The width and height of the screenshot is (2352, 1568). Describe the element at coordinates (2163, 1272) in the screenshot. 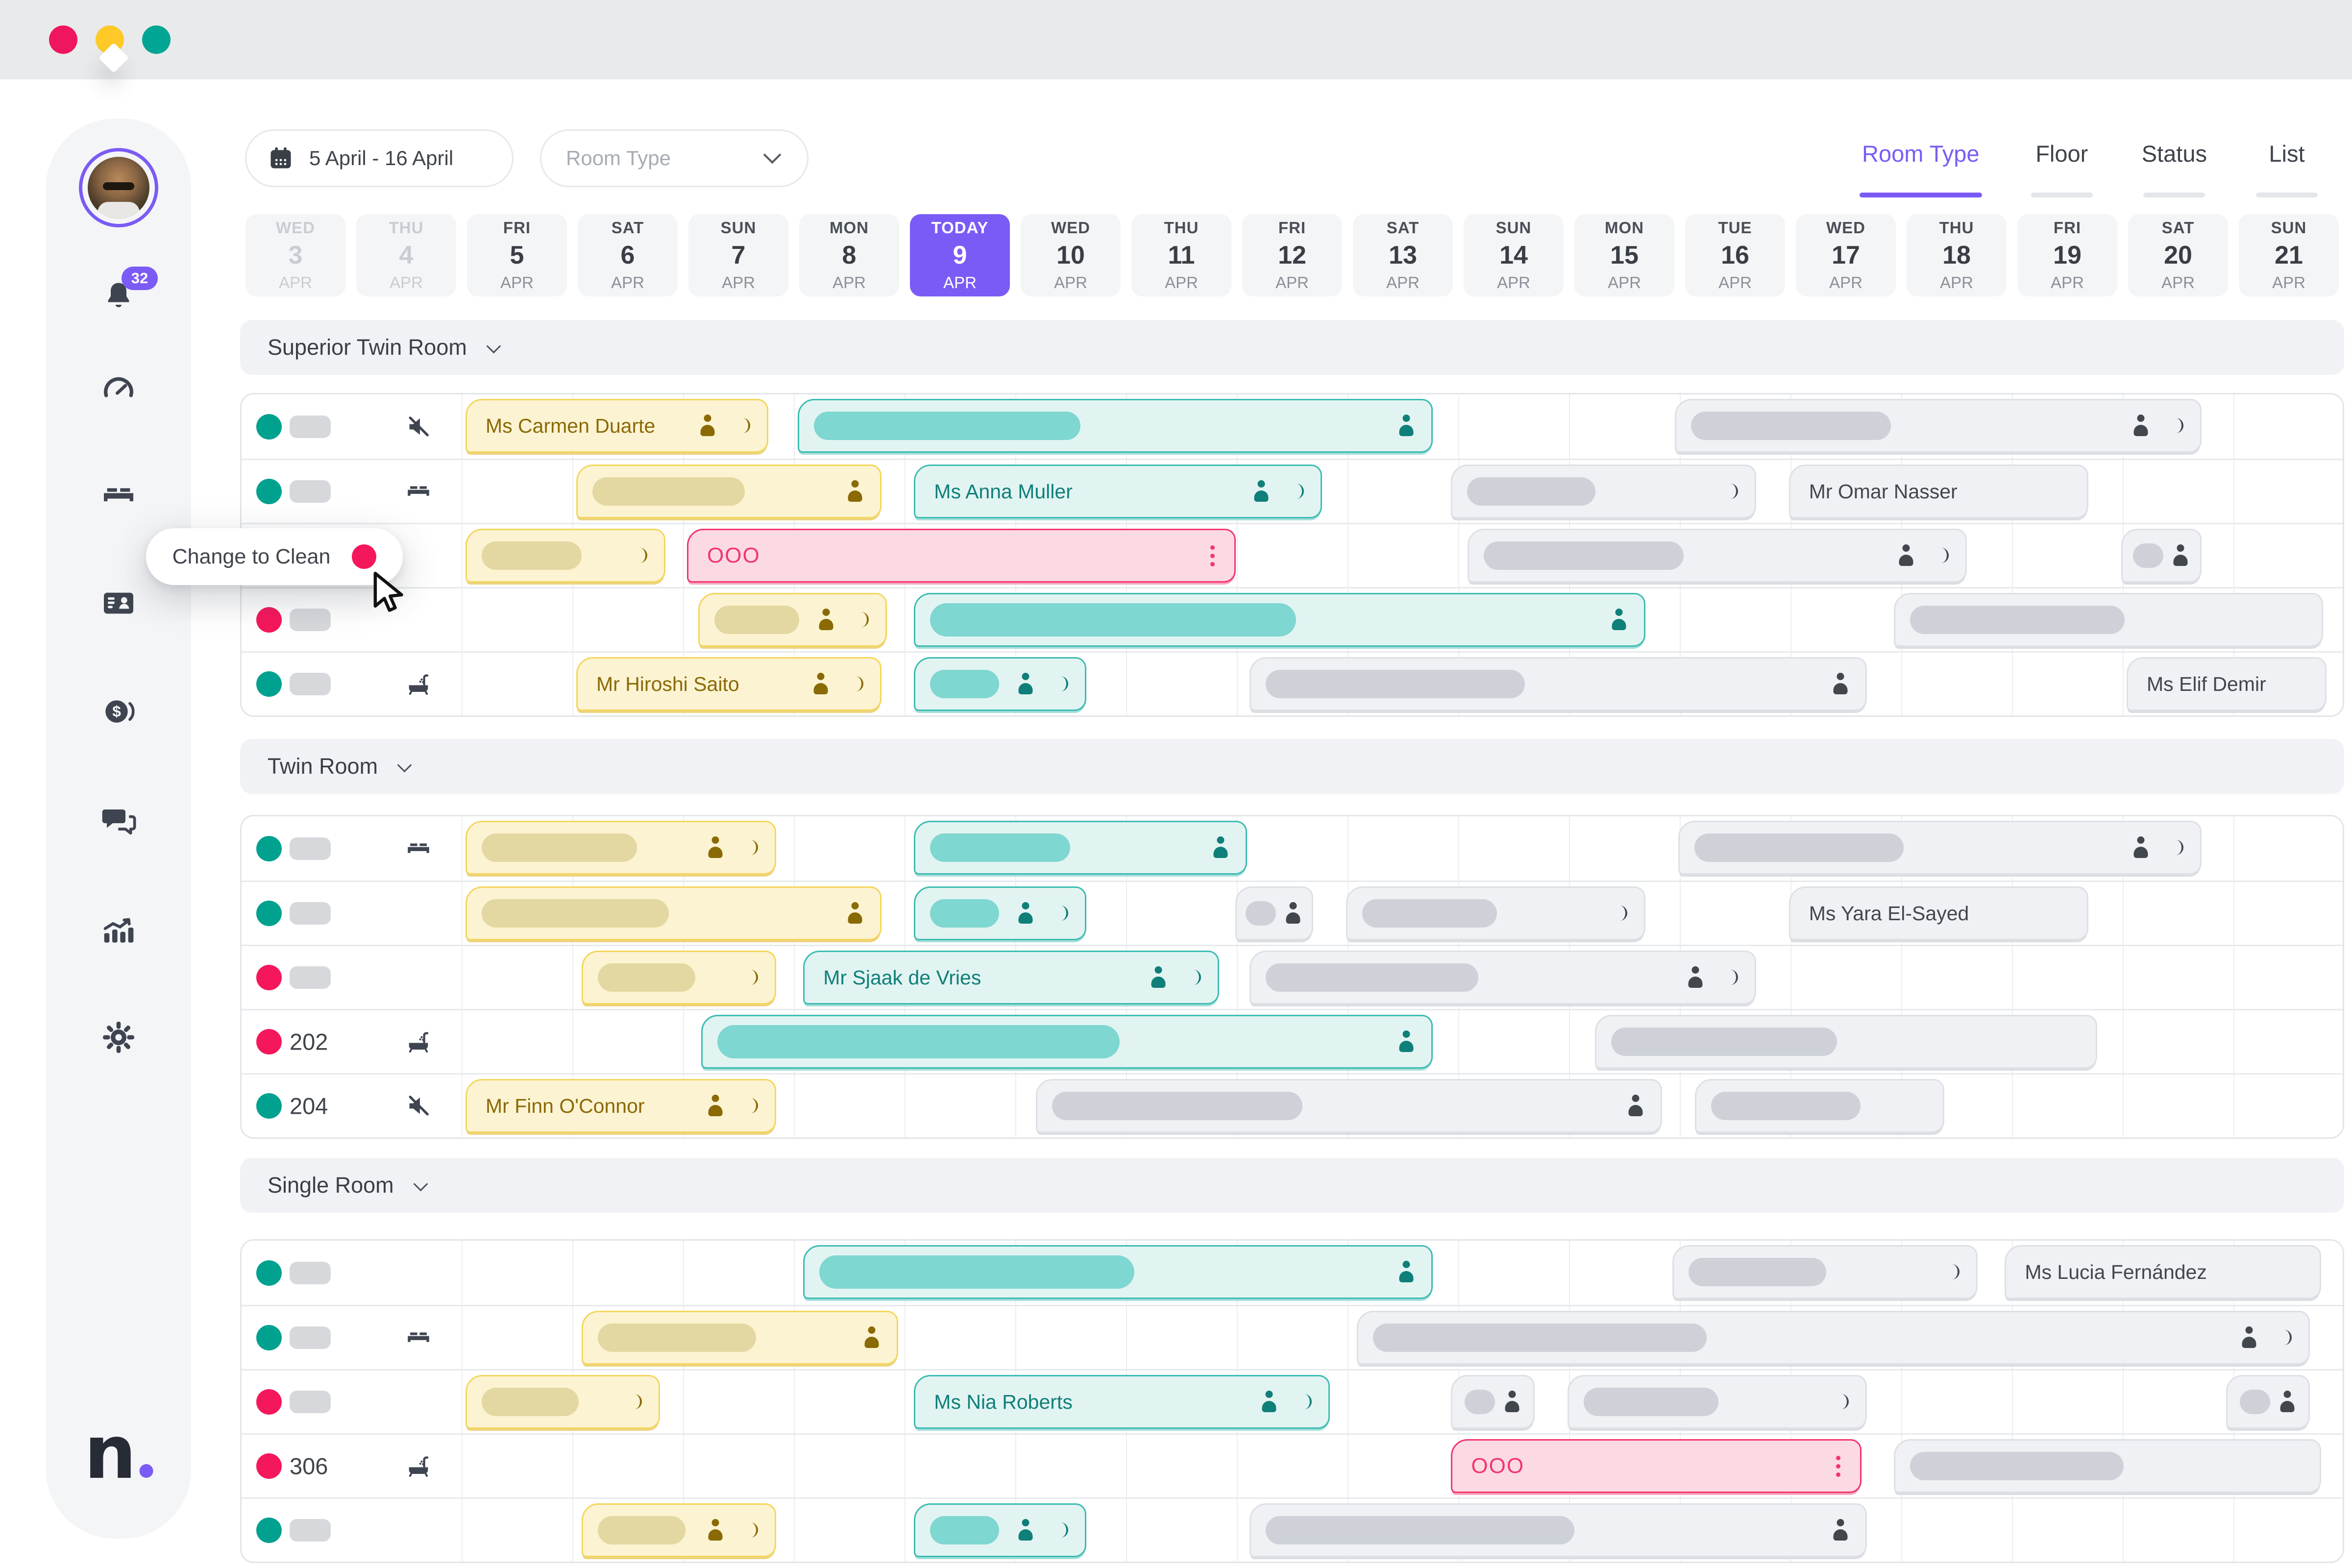

I see `reservation-bar: Ms Lucia Fernández` at that location.